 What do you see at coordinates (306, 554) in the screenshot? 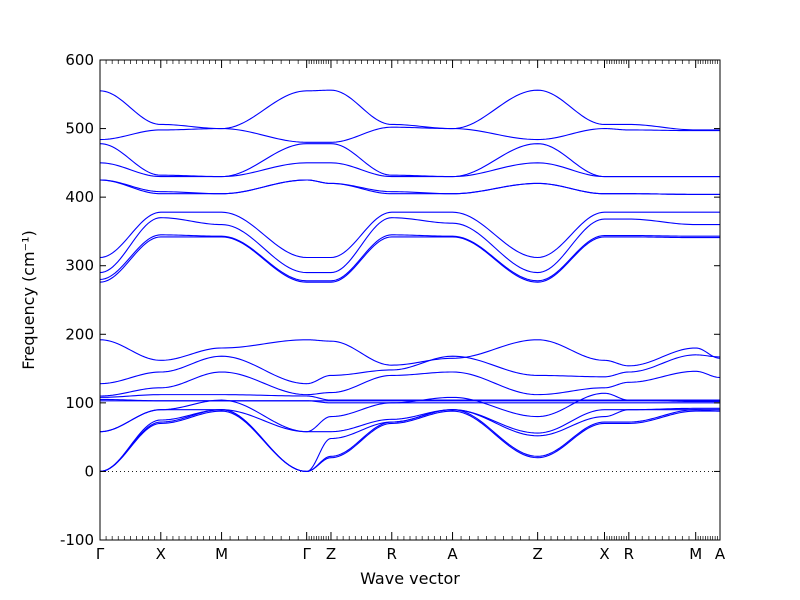
I see `x-tick-label-4: Γ` at bounding box center [306, 554].